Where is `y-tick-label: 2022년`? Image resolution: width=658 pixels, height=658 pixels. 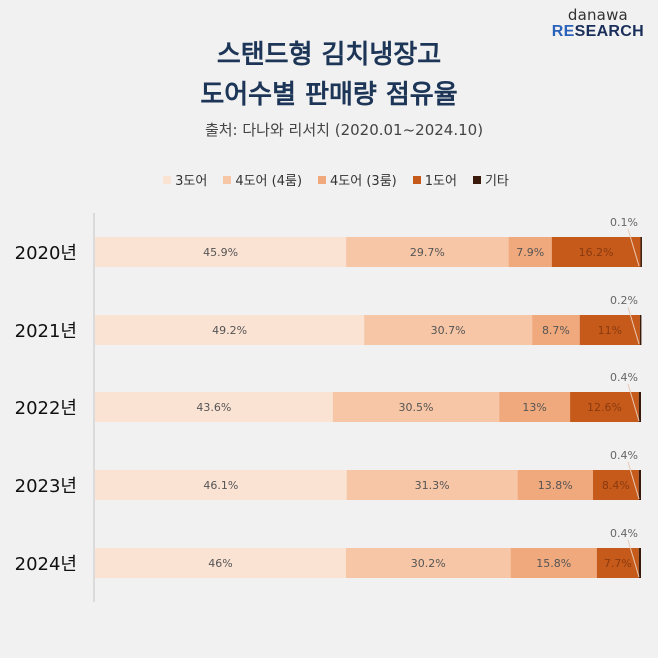
y-tick-label: 2022년 is located at coordinates (46, 408).